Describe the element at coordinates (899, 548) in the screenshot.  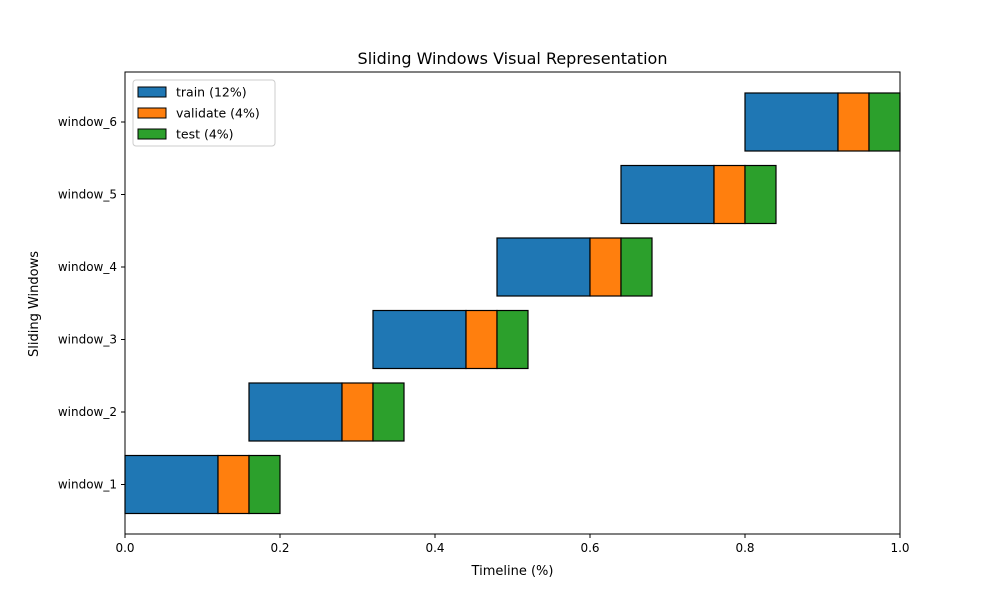
I see `x-tick-label: 1.0` at that location.